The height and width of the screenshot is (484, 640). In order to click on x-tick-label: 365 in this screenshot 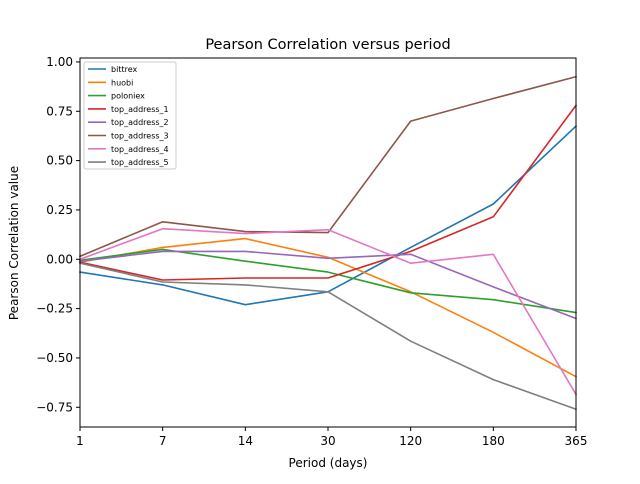, I will do `click(576, 441)`.